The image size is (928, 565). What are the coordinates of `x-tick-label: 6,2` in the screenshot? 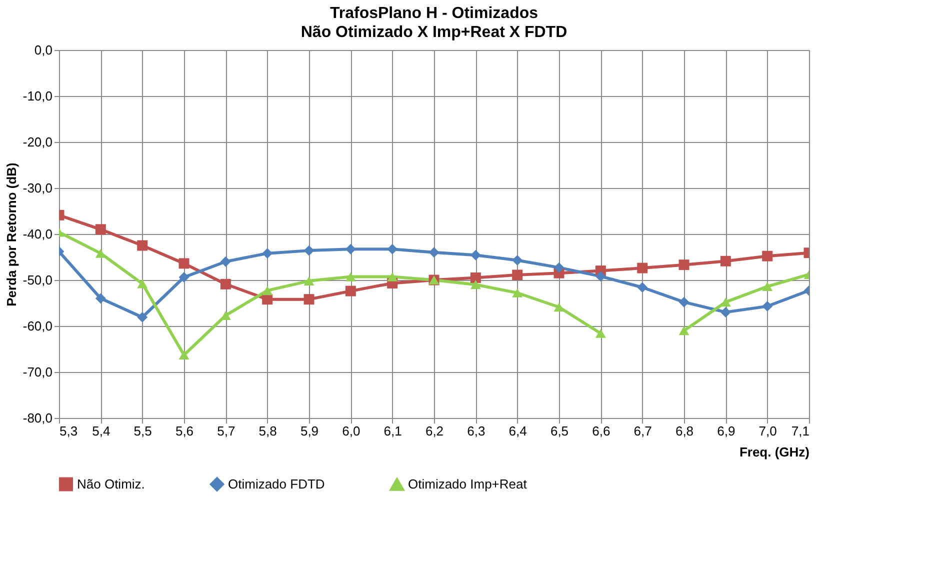 It's located at (434, 431).